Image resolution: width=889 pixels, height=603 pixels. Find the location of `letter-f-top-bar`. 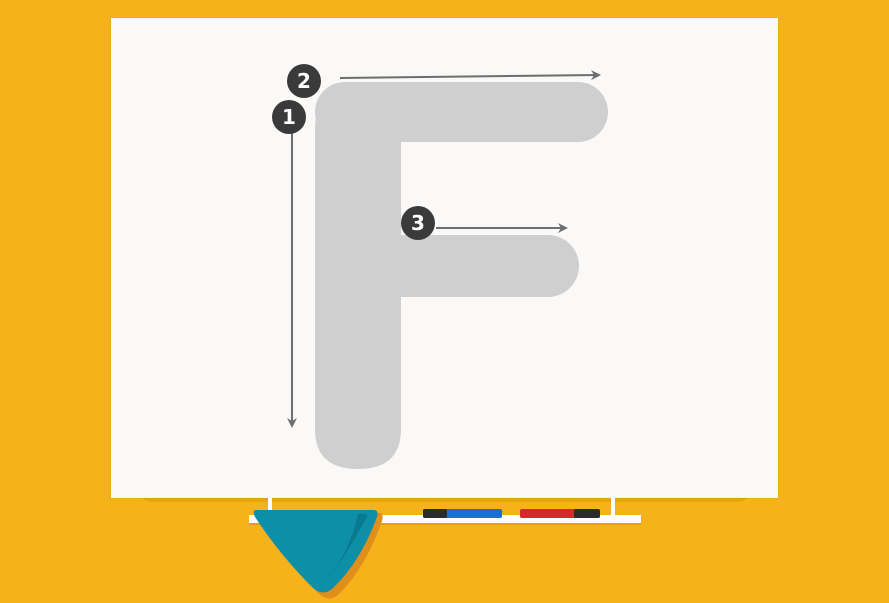

letter-f-top-bar is located at coordinates (461, 112).